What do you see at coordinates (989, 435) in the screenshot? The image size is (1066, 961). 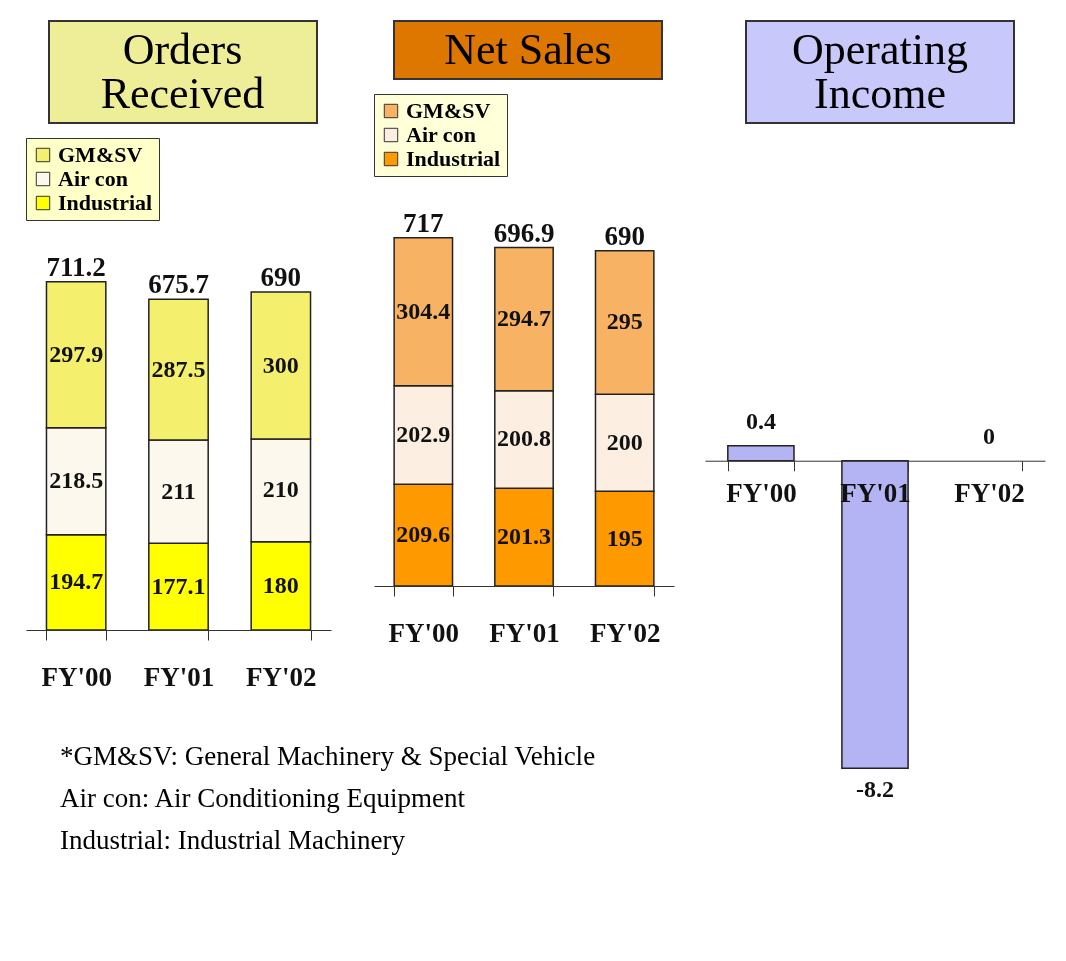 I see `data-label: 0` at bounding box center [989, 435].